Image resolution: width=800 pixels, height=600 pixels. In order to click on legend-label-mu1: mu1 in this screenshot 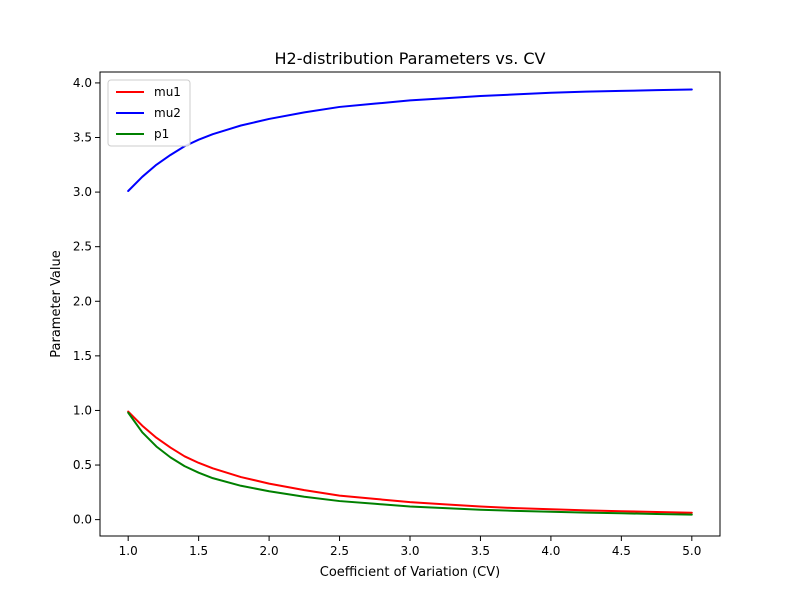, I will do `click(167, 92)`.